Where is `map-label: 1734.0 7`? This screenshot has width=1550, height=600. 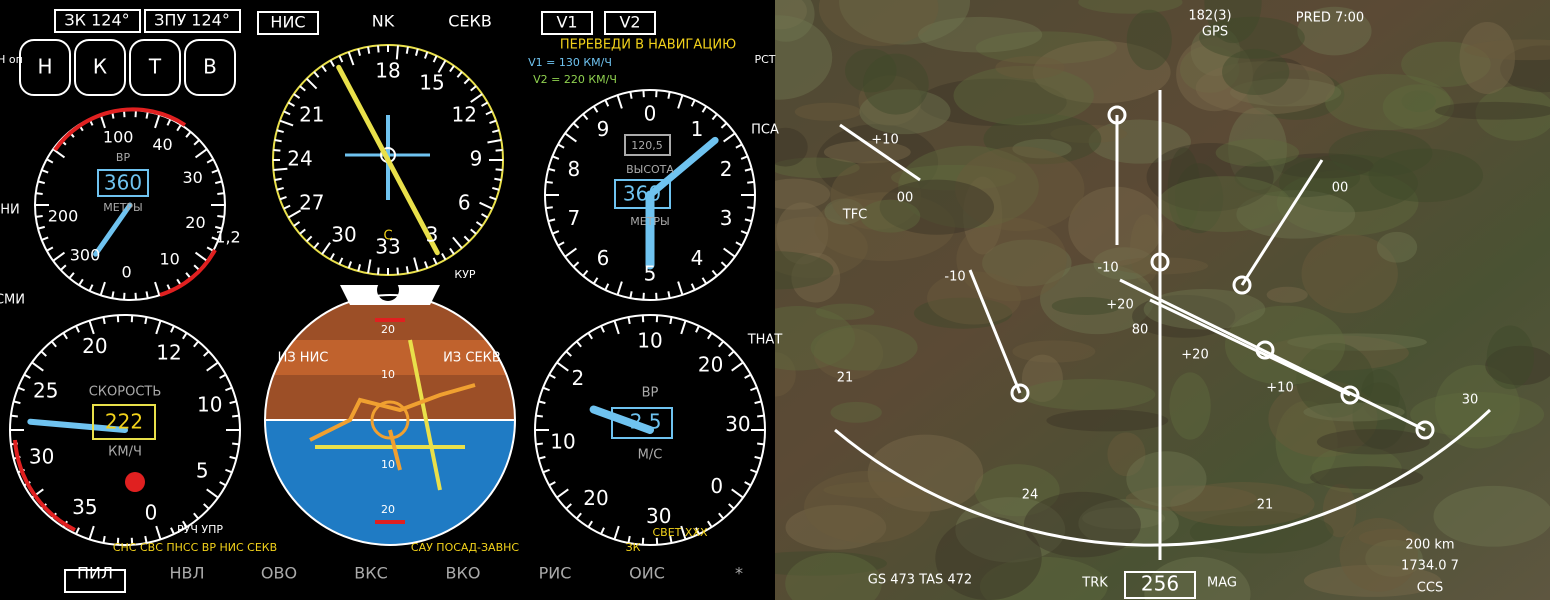 map-label: 1734.0 7 is located at coordinates (1430, 566).